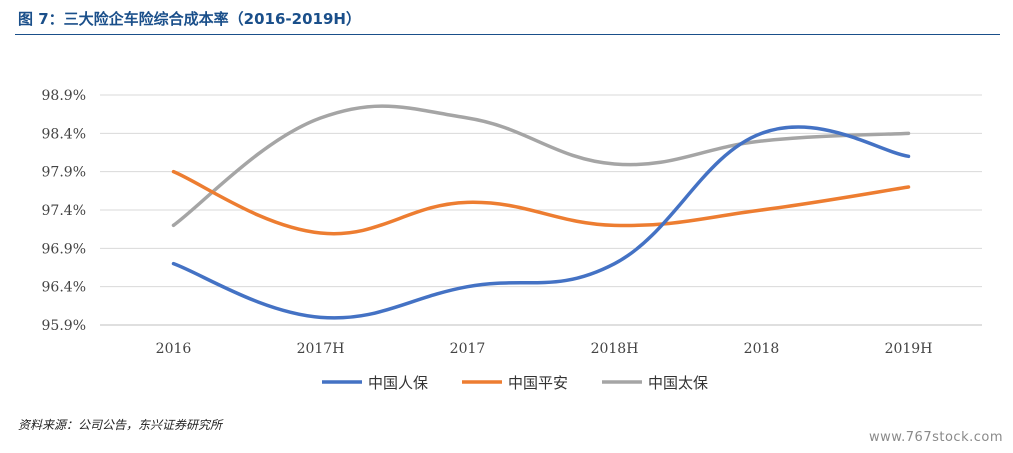 The image size is (1013, 453). Describe the element at coordinates (64, 134) in the screenshot. I see `y-tick-label: 98.4%` at that location.